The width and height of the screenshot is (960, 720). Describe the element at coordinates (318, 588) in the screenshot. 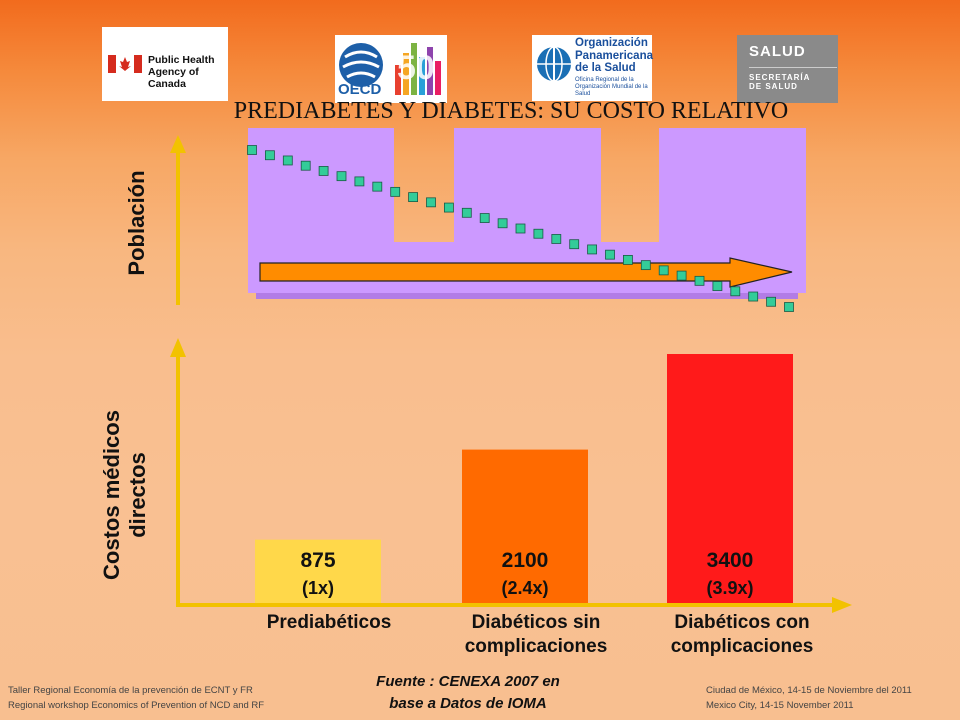

I see `cost-ratio-label: (1x)` at that location.